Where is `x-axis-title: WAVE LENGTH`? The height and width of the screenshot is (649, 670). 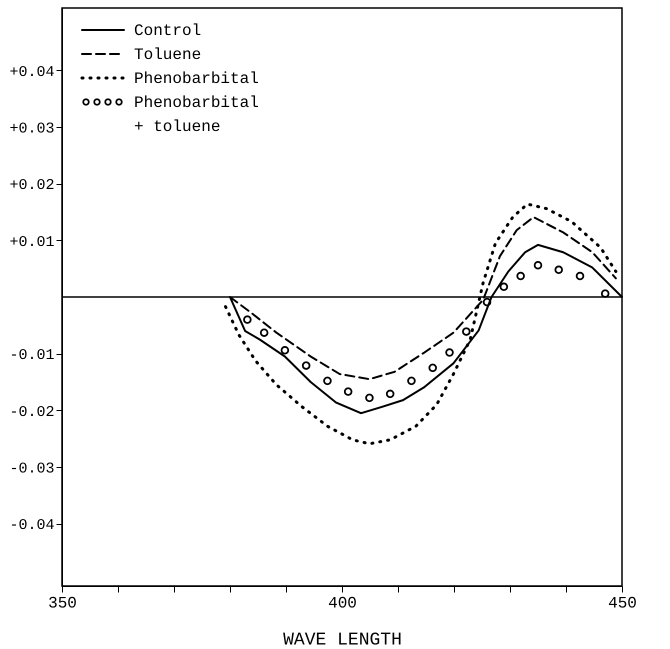
x-axis-title: WAVE LENGTH is located at coordinates (342, 639).